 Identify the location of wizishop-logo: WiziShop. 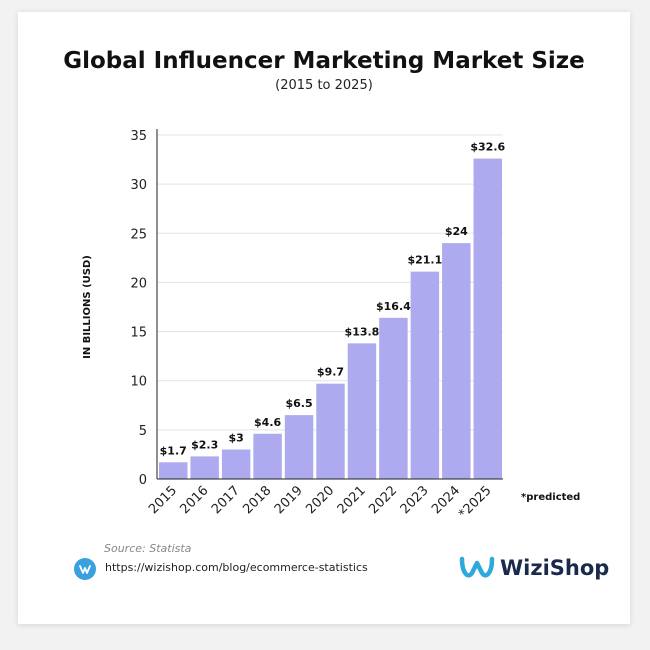
(533, 568).